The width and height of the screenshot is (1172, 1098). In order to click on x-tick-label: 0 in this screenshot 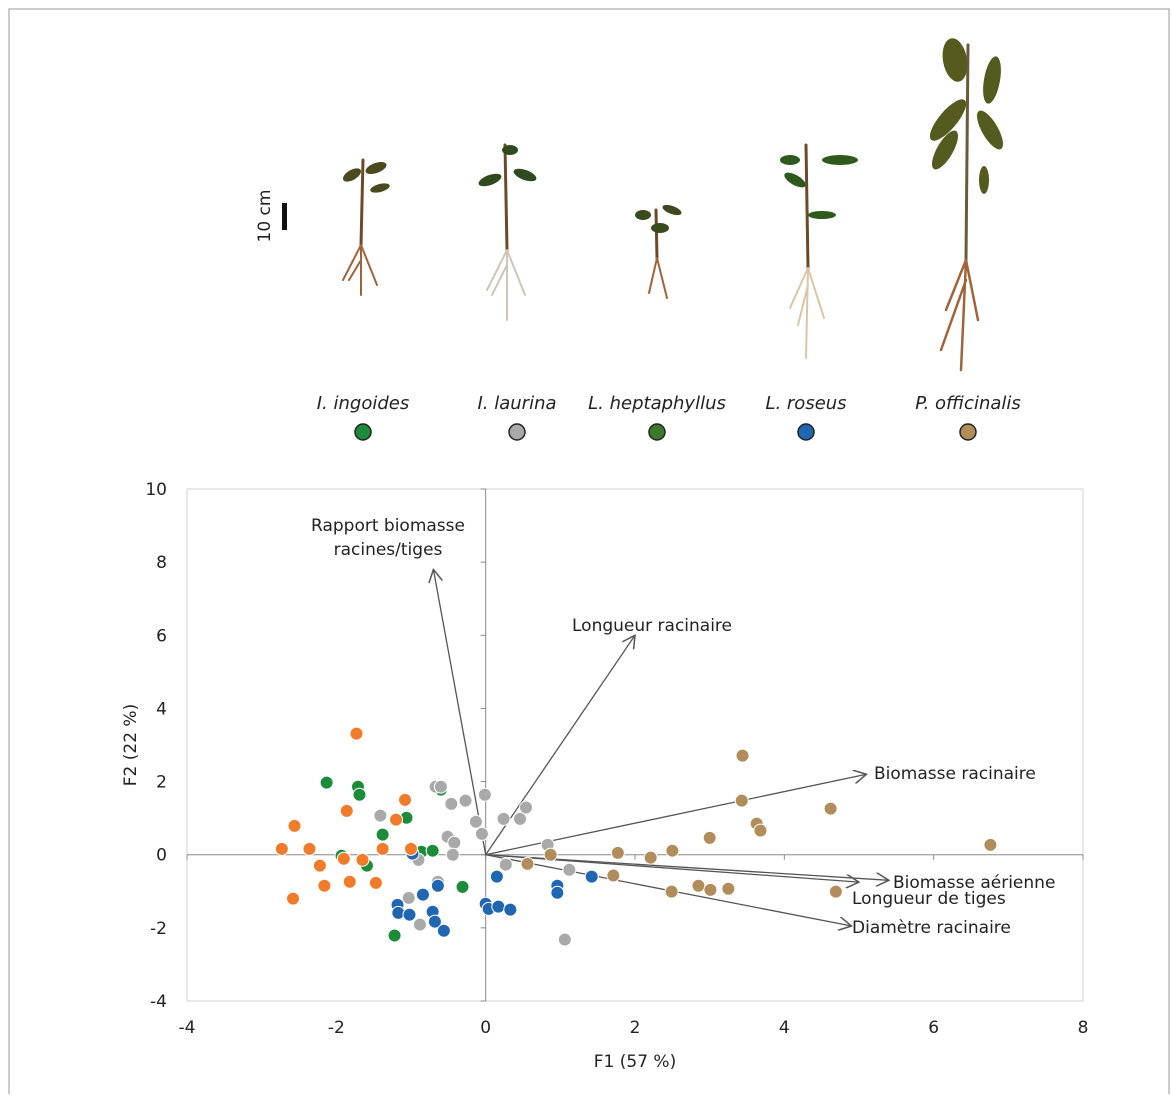, I will do `click(485, 1028)`.